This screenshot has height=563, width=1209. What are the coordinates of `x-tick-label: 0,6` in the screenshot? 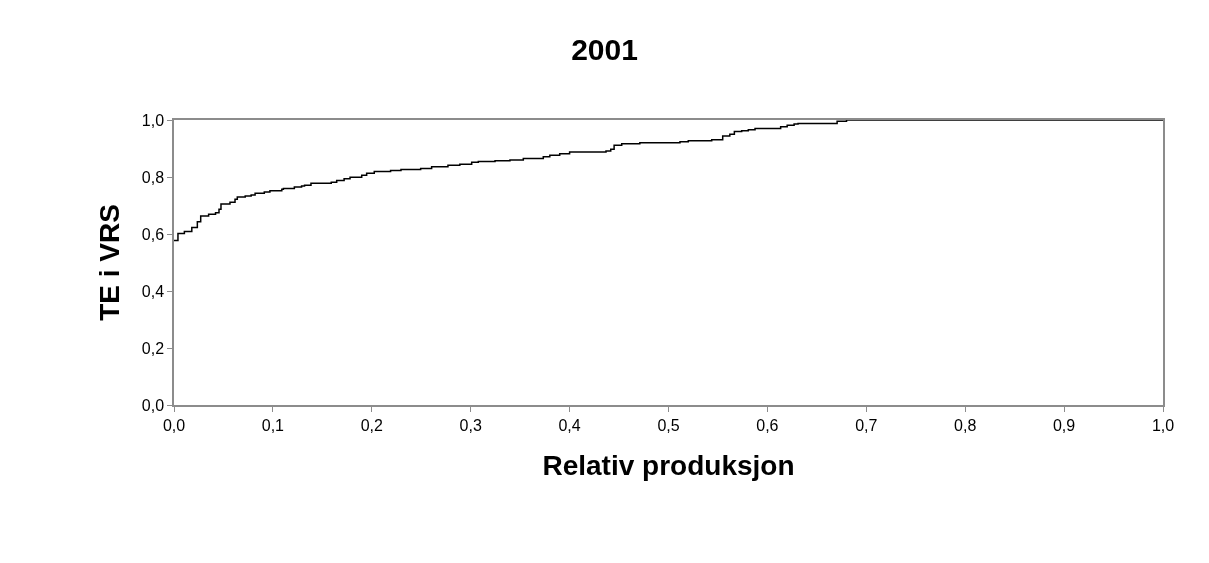 It's located at (767, 425).